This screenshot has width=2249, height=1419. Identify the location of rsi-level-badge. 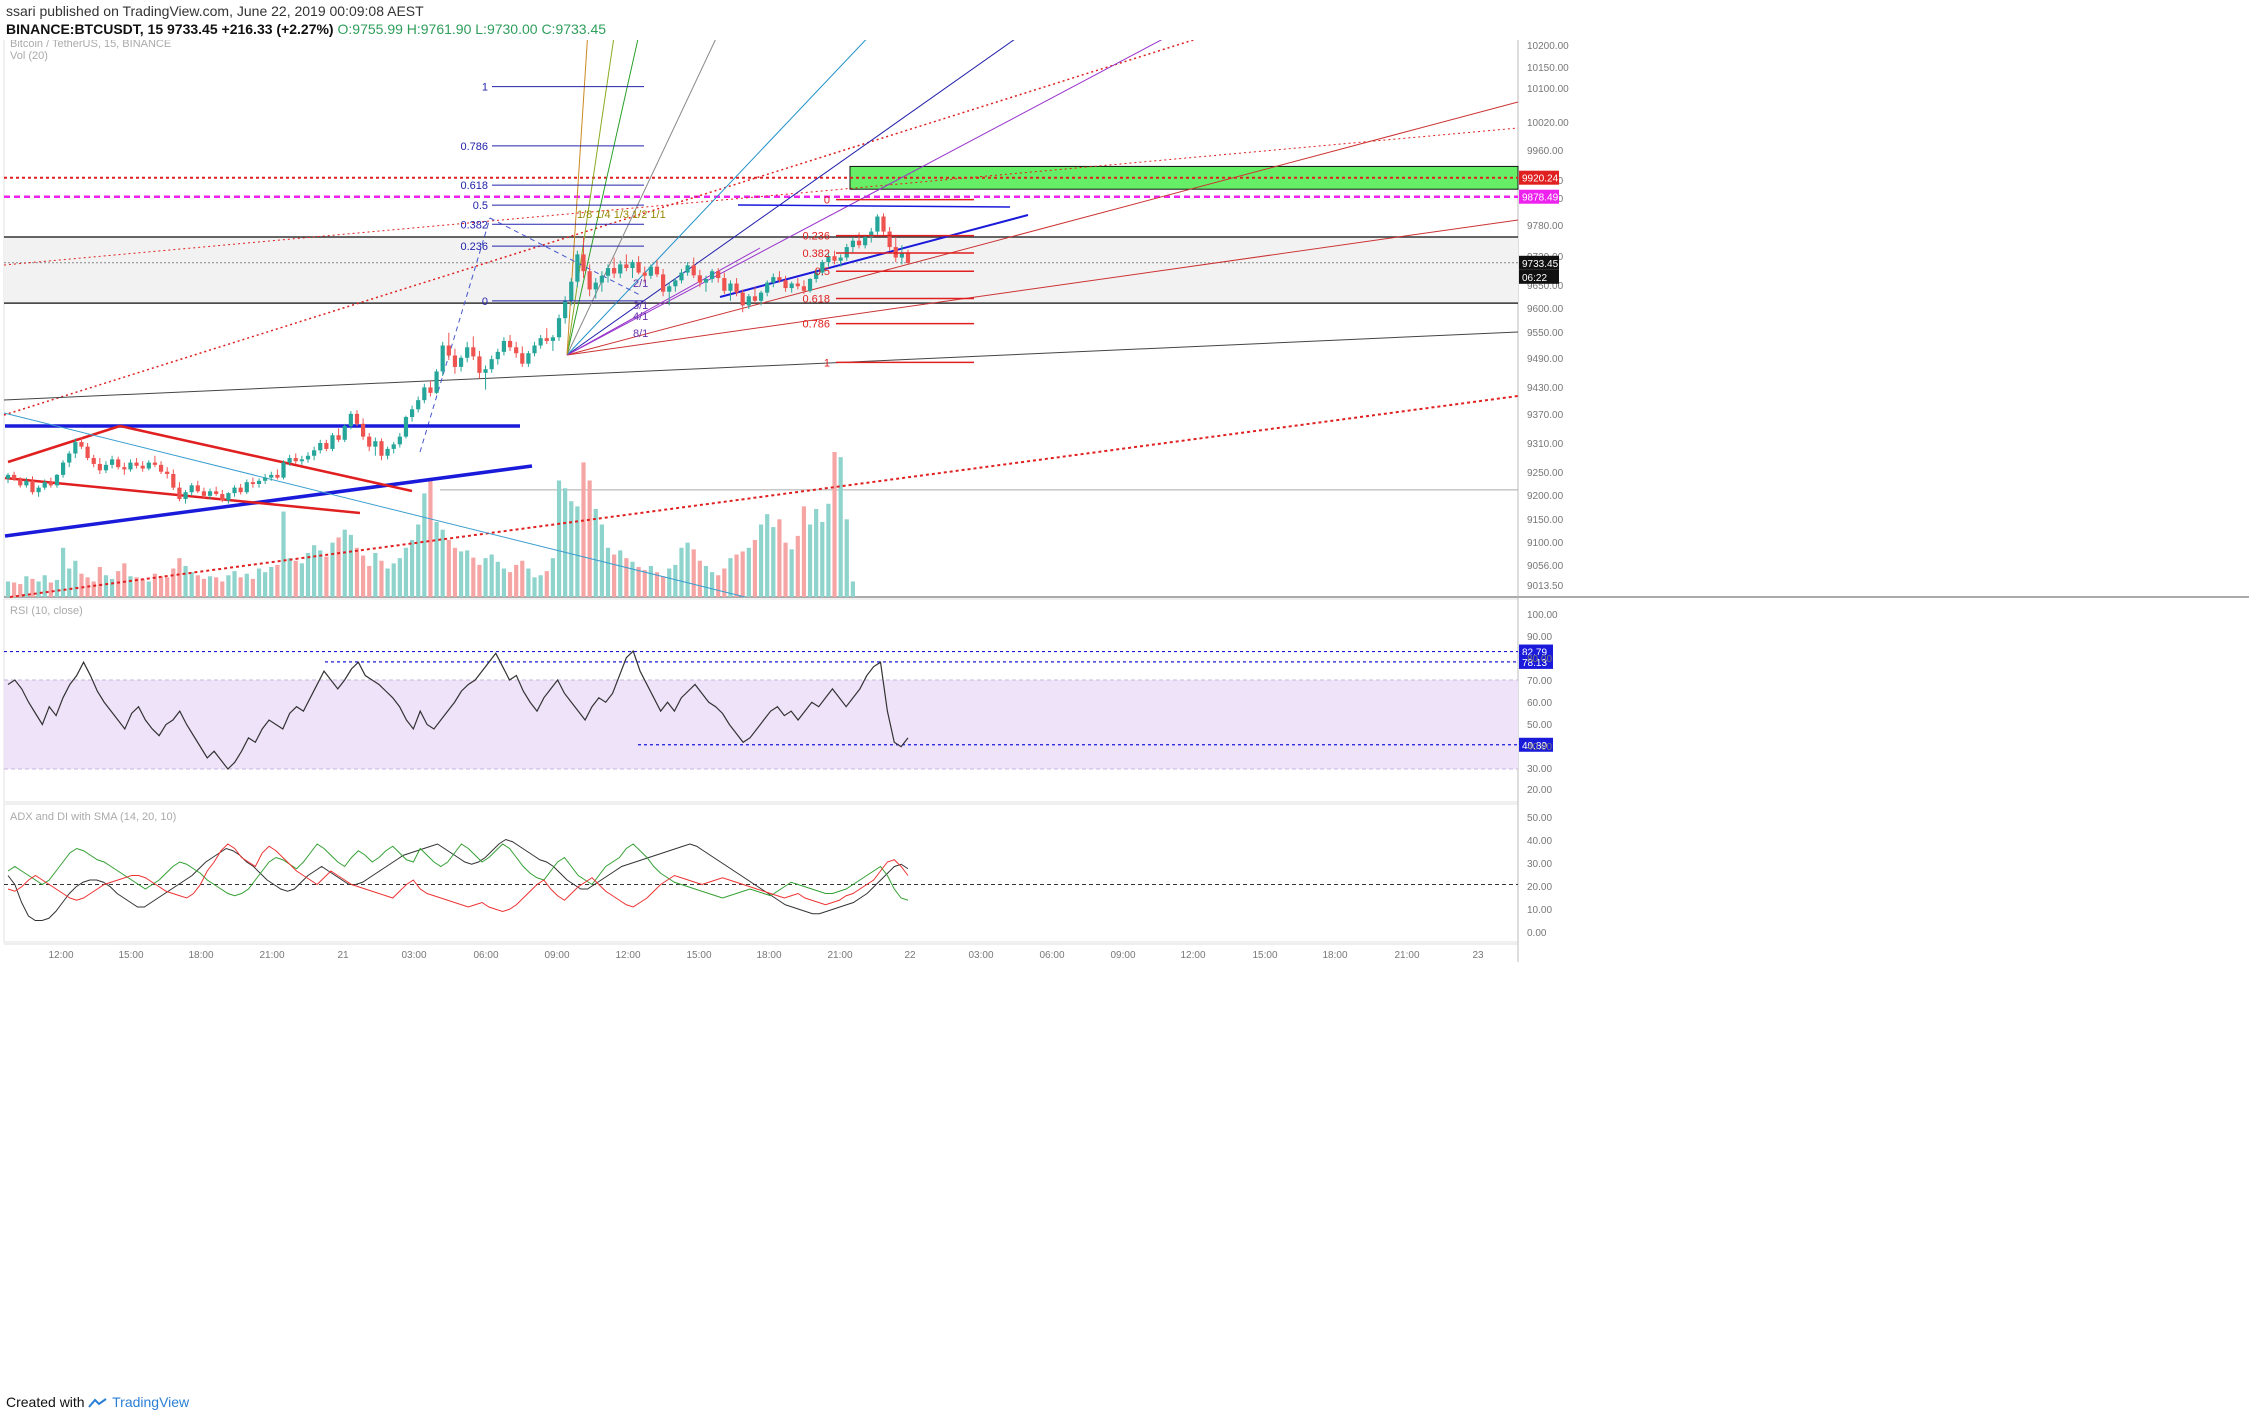
(1536, 744).